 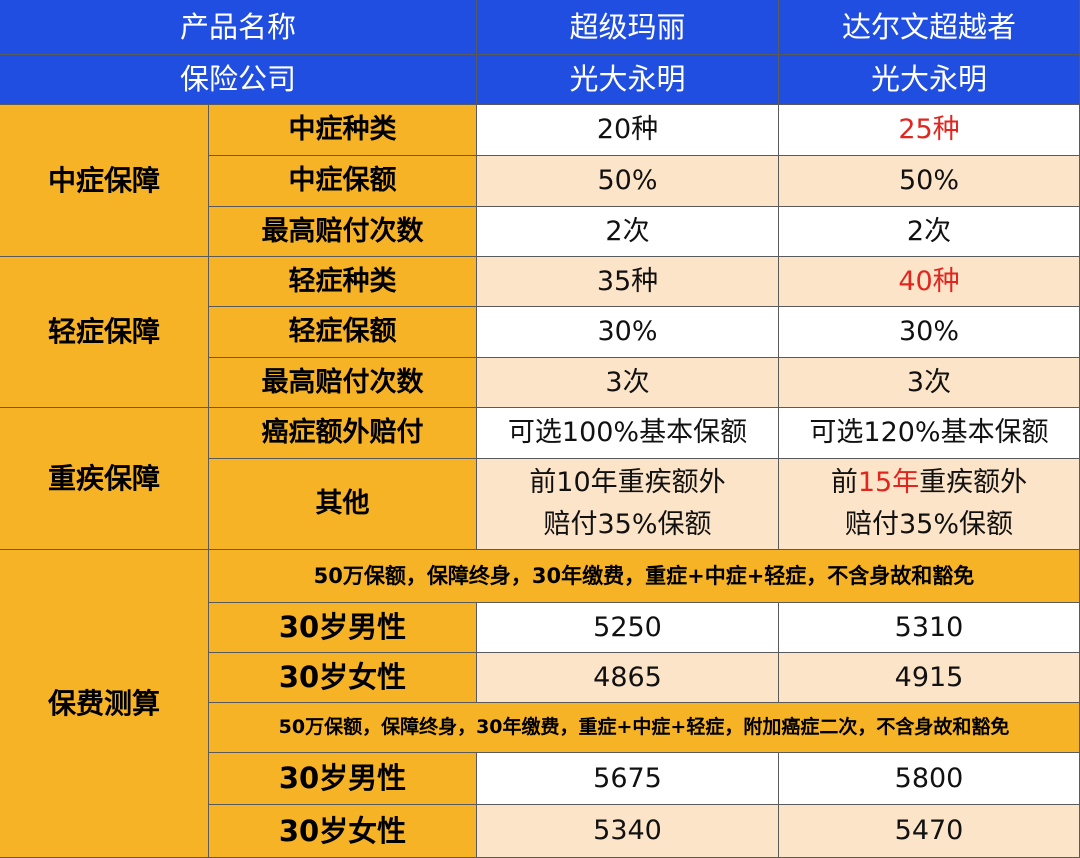 I want to click on section-premium-title: 保费测算, so click(x=104, y=704).